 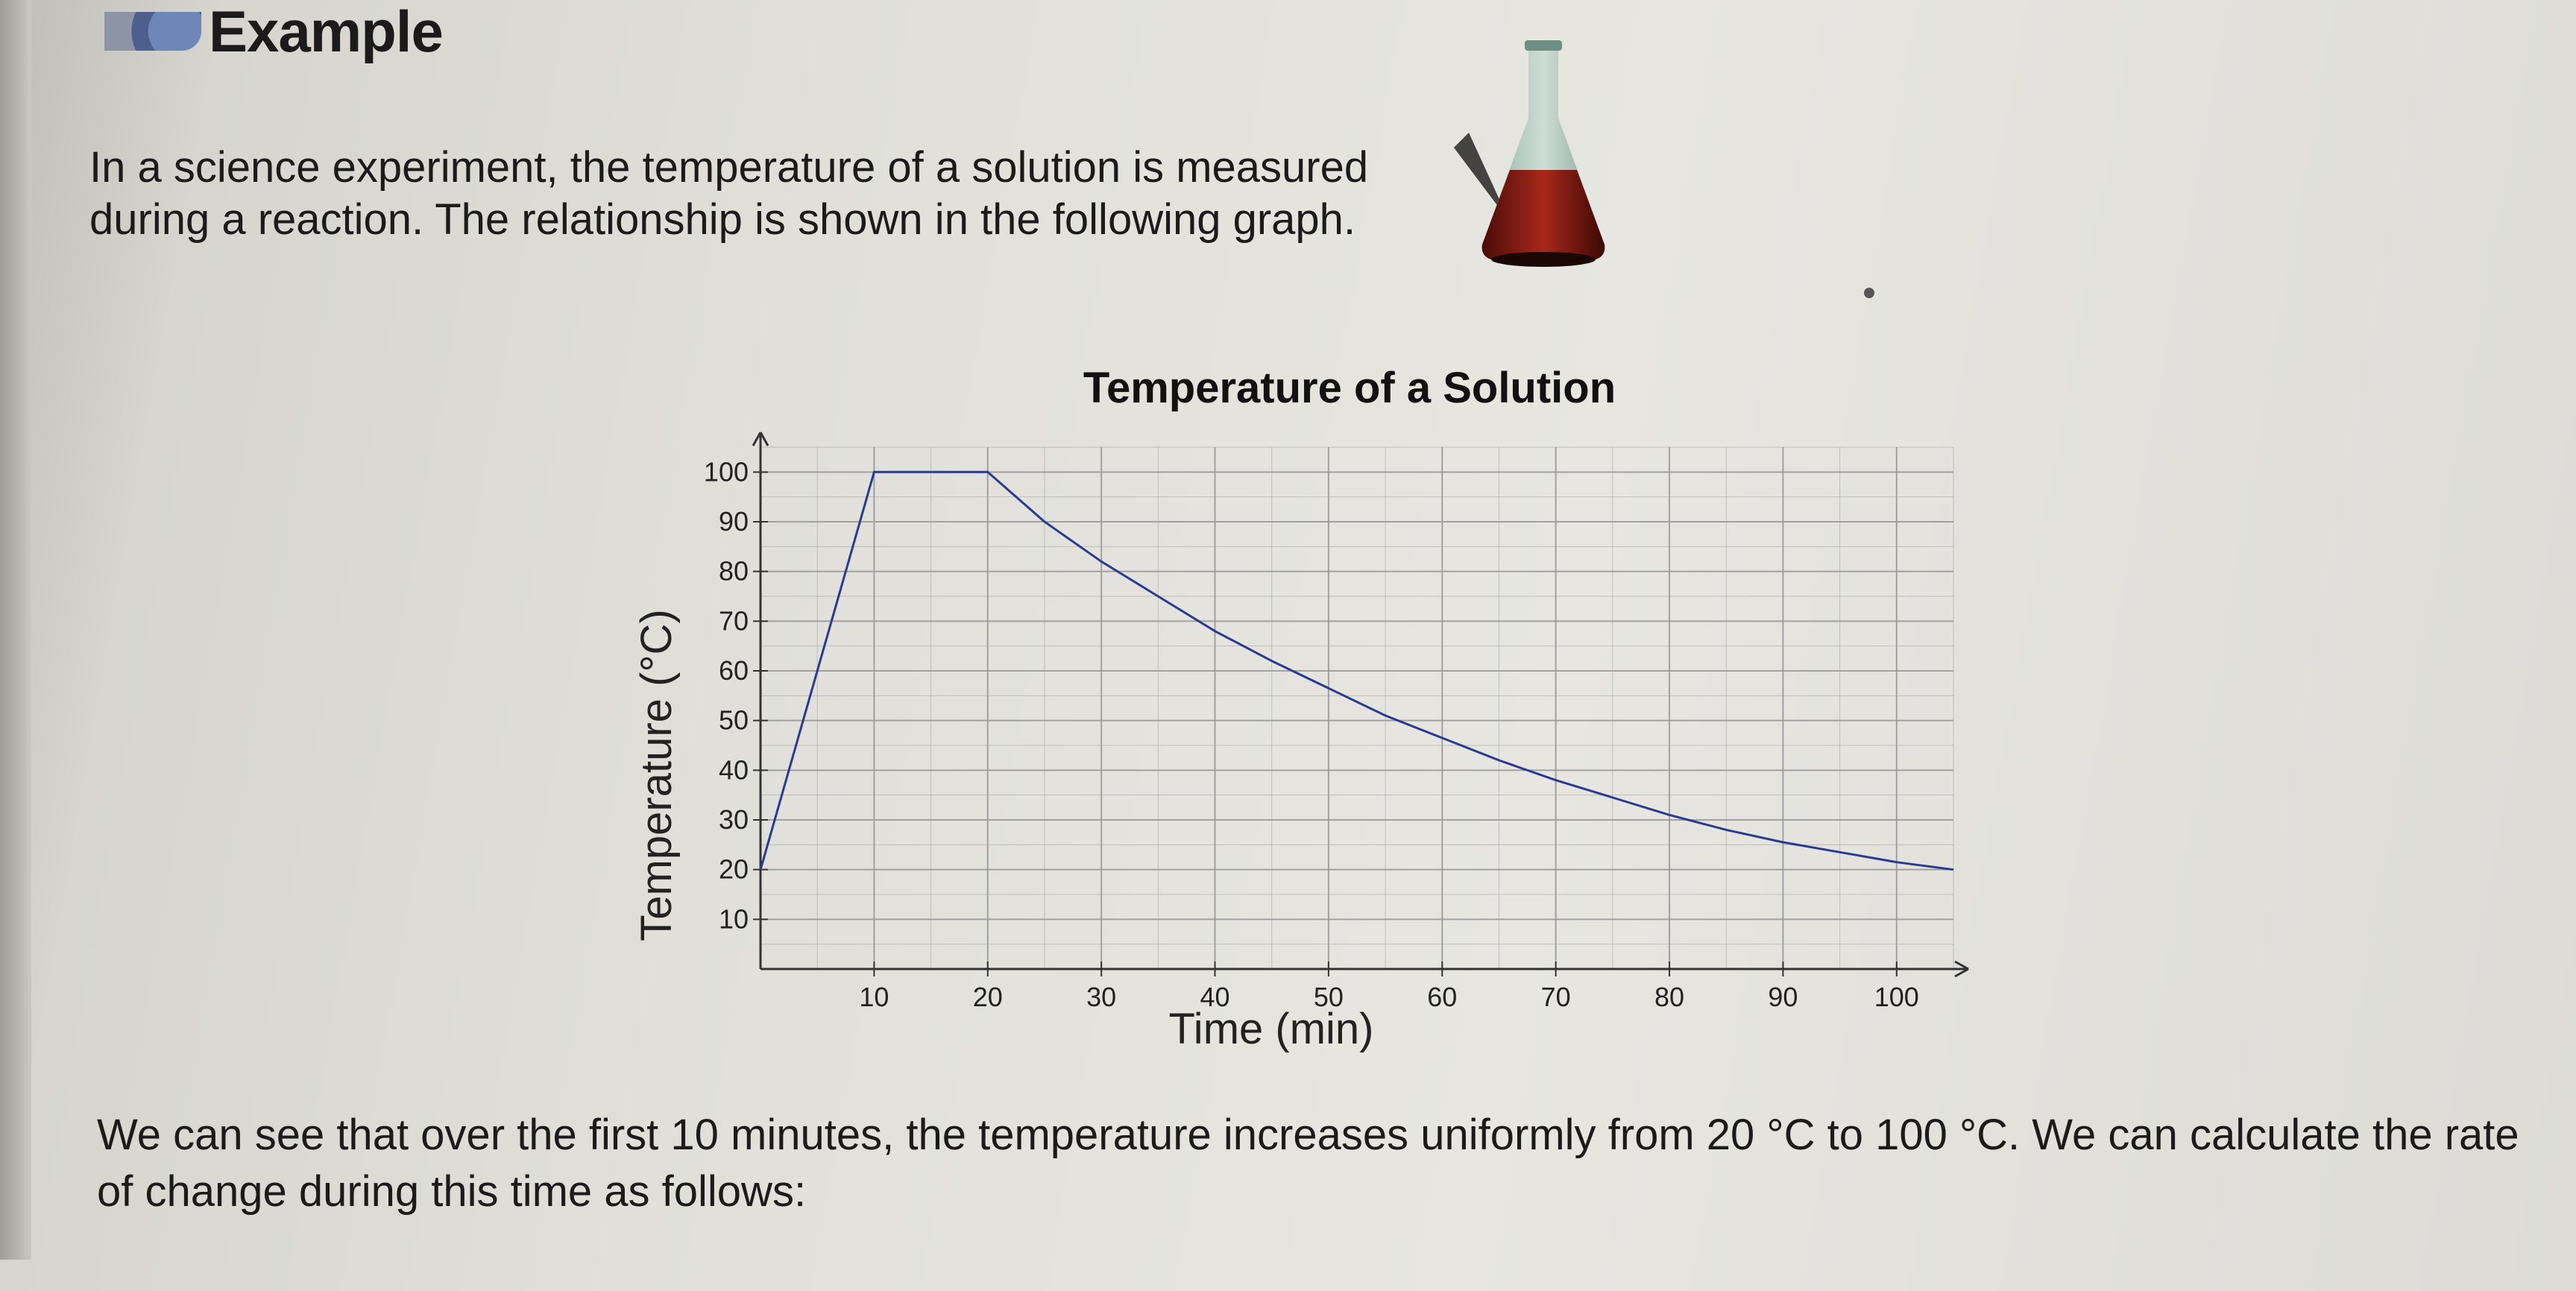 What do you see at coordinates (656, 775) in the screenshot?
I see `y-axis-label: Temperature (°C)` at bounding box center [656, 775].